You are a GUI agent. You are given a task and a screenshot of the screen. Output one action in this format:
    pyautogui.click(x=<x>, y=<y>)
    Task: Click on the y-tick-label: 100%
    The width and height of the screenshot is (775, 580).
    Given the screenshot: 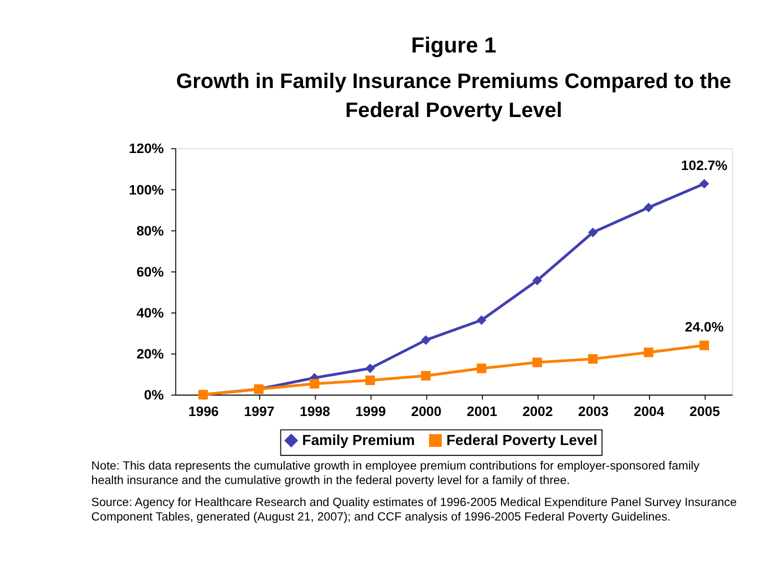 What is the action you would take?
    pyautogui.click(x=146, y=190)
    